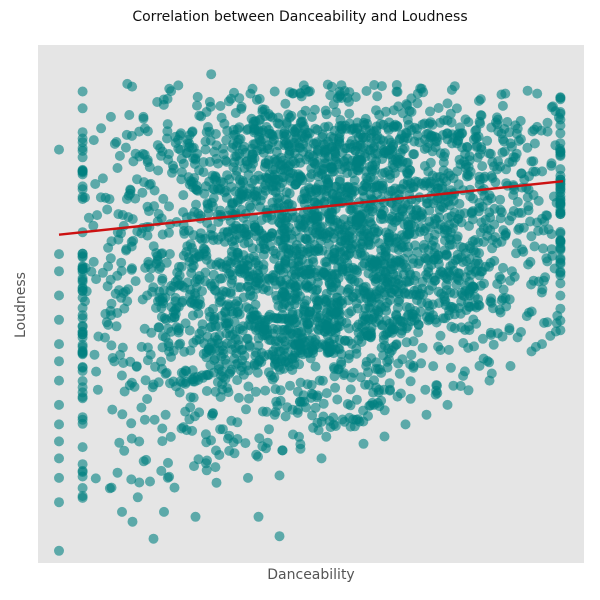 The height and width of the screenshot is (600, 600). I want to click on y-axis-label: Loudness, so click(21, 305).